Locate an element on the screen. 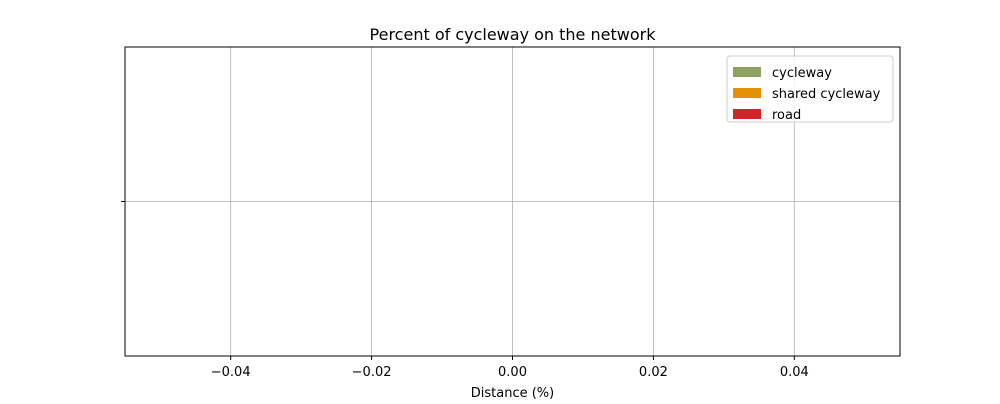 The image size is (1000, 404). x-tick-label-2: 0.00 is located at coordinates (512, 372).